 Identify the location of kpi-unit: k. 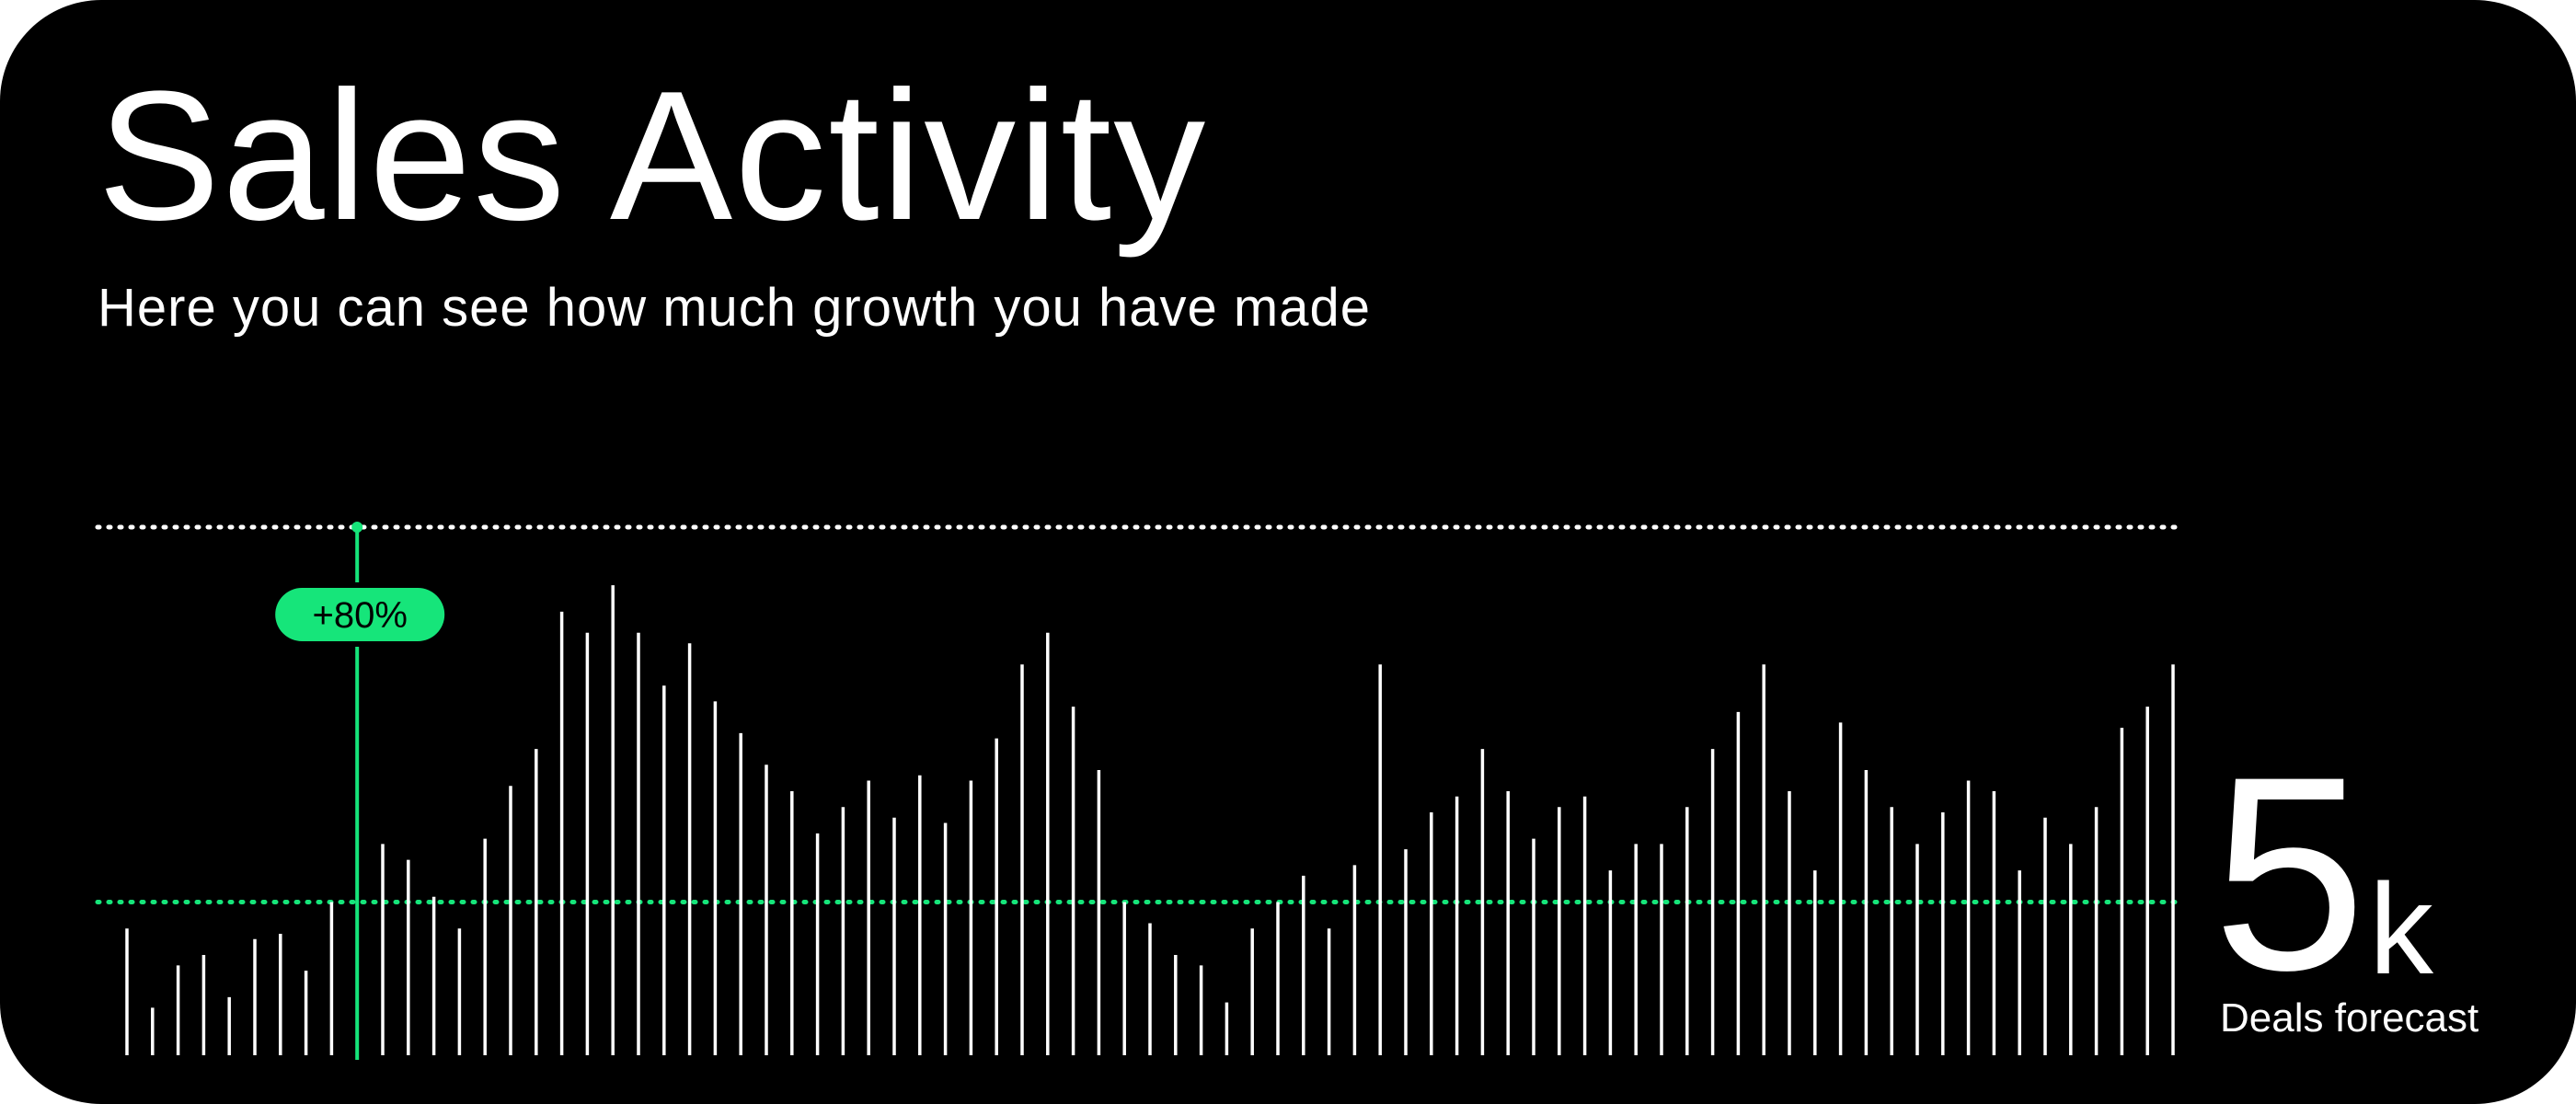
(2401, 929).